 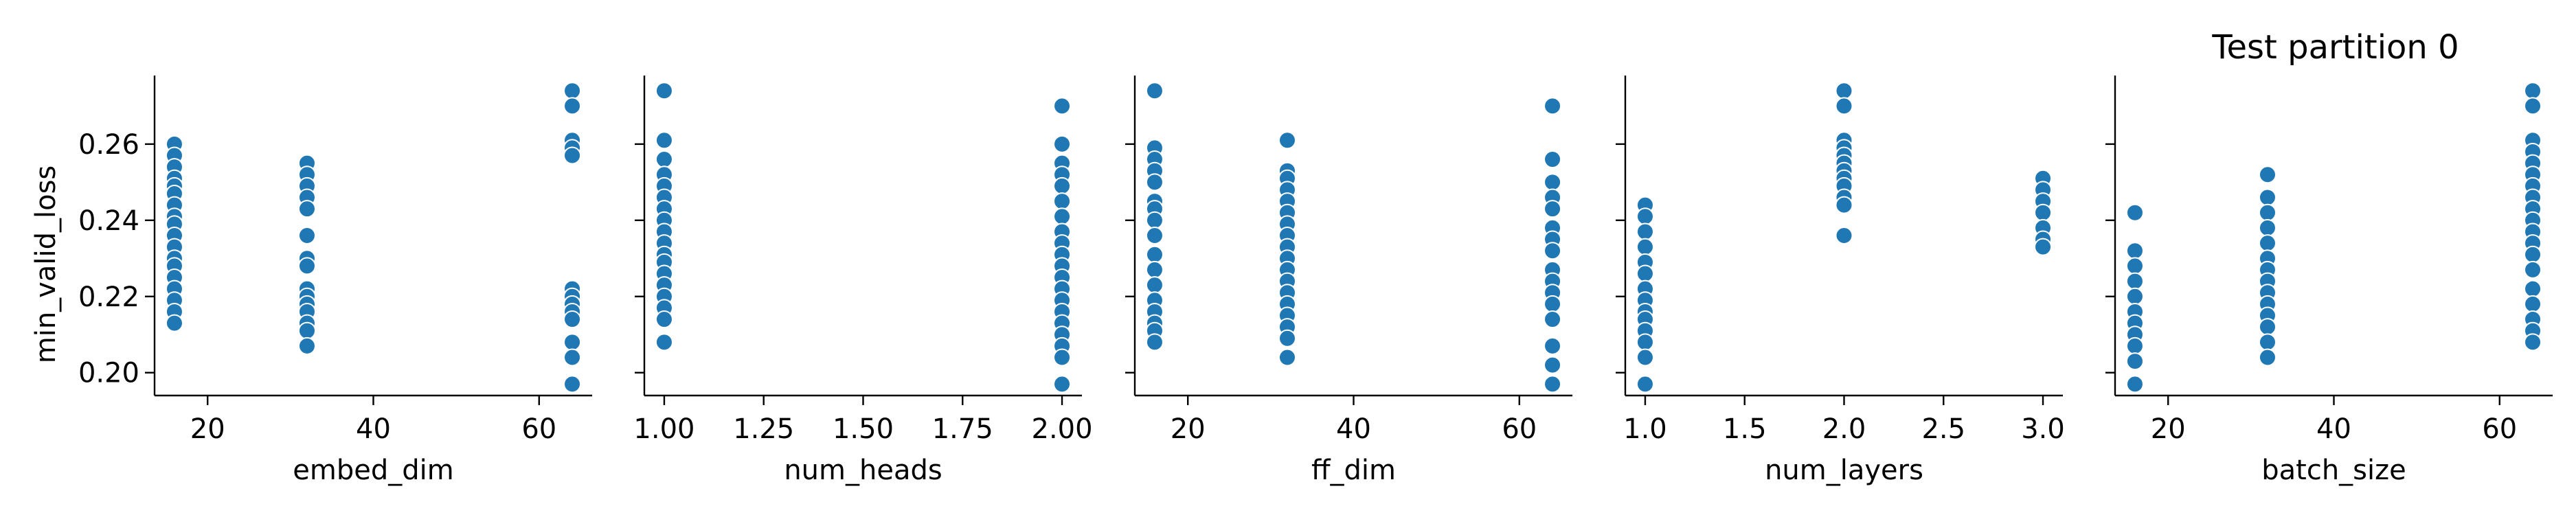 What do you see at coordinates (763, 429) in the screenshot?
I see `x-tick-label: 1.25` at bounding box center [763, 429].